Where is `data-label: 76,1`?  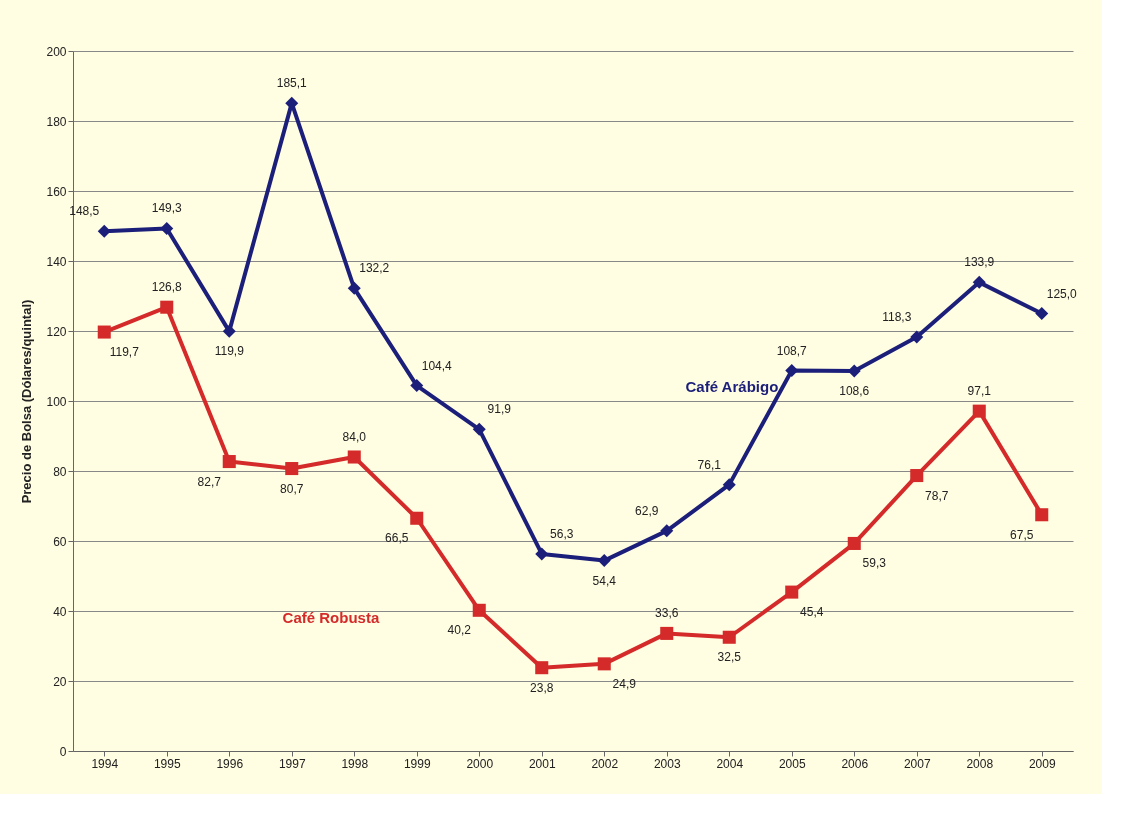
data-label: 76,1 is located at coordinates (709, 464).